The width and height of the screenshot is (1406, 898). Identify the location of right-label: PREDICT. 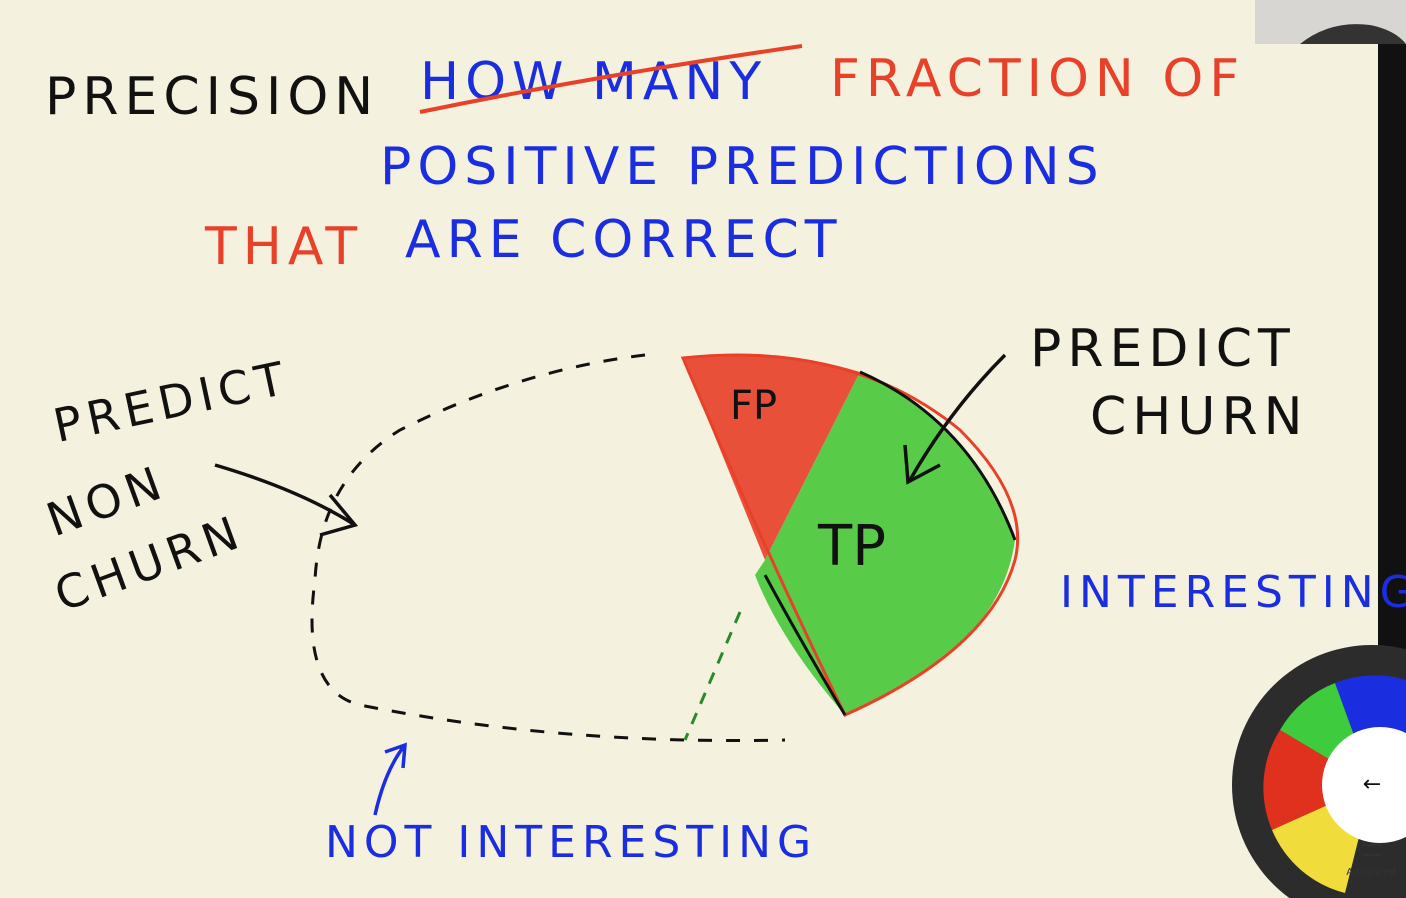
(1163, 349).